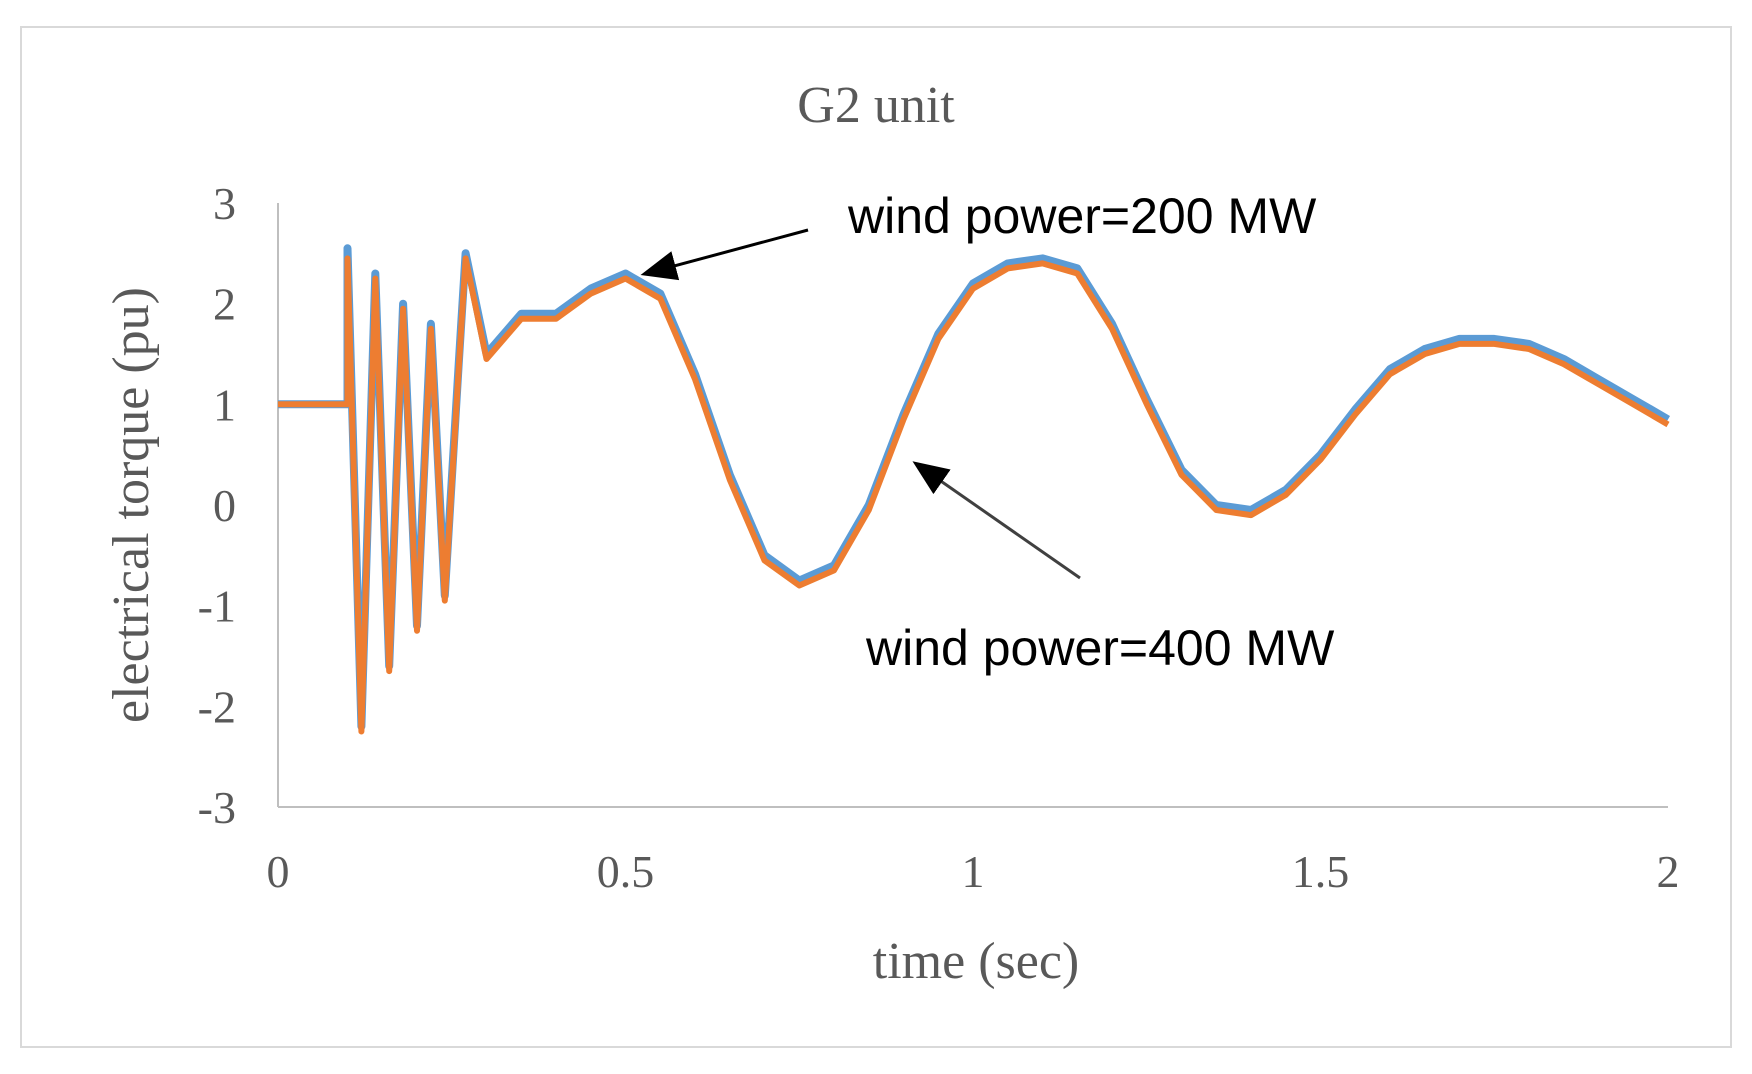  Describe the element at coordinates (224, 203) in the screenshot. I see `y-tick-label: 3` at that location.